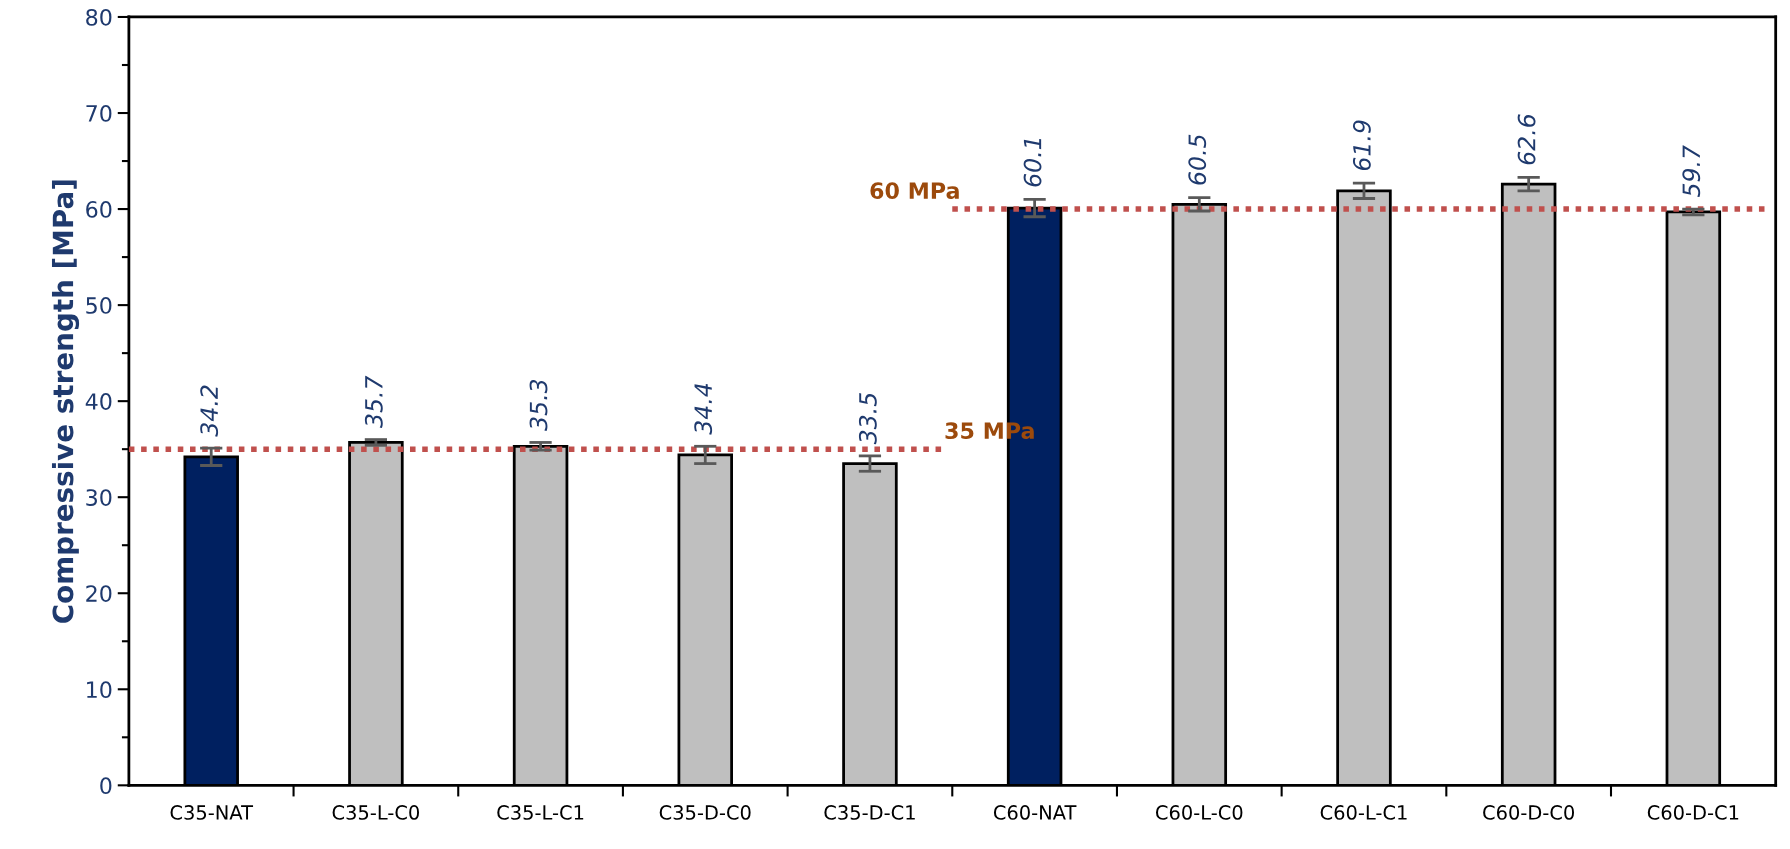  Describe the element at coordinates (538, 405) in the screenshot. I see `data-label: 35.3` at that location.